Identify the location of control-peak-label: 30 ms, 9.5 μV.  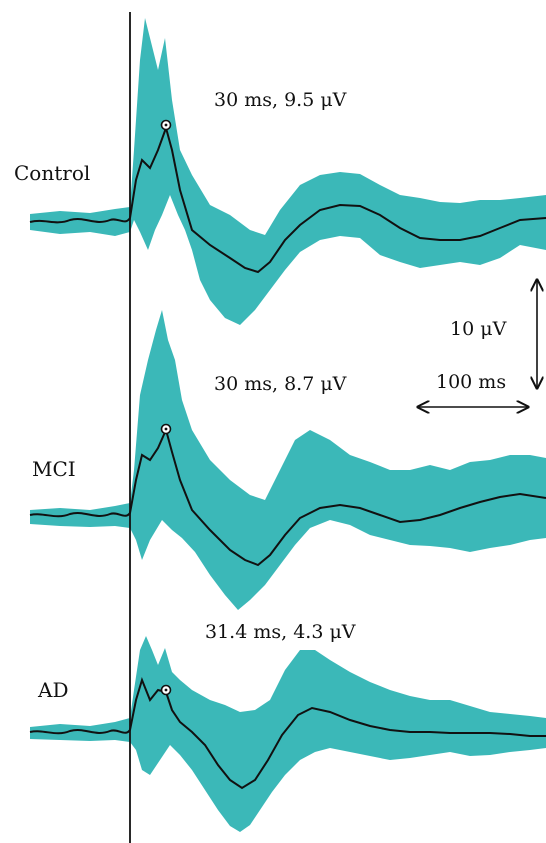
(280, 100).